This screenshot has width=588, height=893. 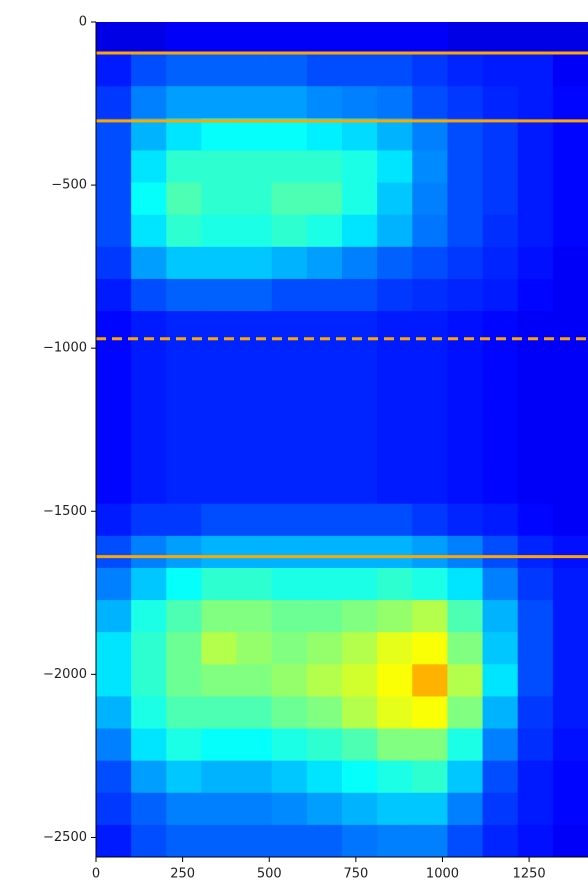 What do you see at coordinates (83, 22) in the screenshot?
I see `y-tick-label: 0` at bounding box center [83, 22].